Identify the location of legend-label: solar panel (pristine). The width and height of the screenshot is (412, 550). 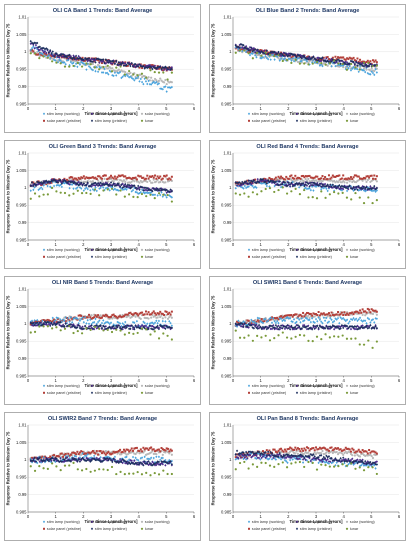
(64, 257).